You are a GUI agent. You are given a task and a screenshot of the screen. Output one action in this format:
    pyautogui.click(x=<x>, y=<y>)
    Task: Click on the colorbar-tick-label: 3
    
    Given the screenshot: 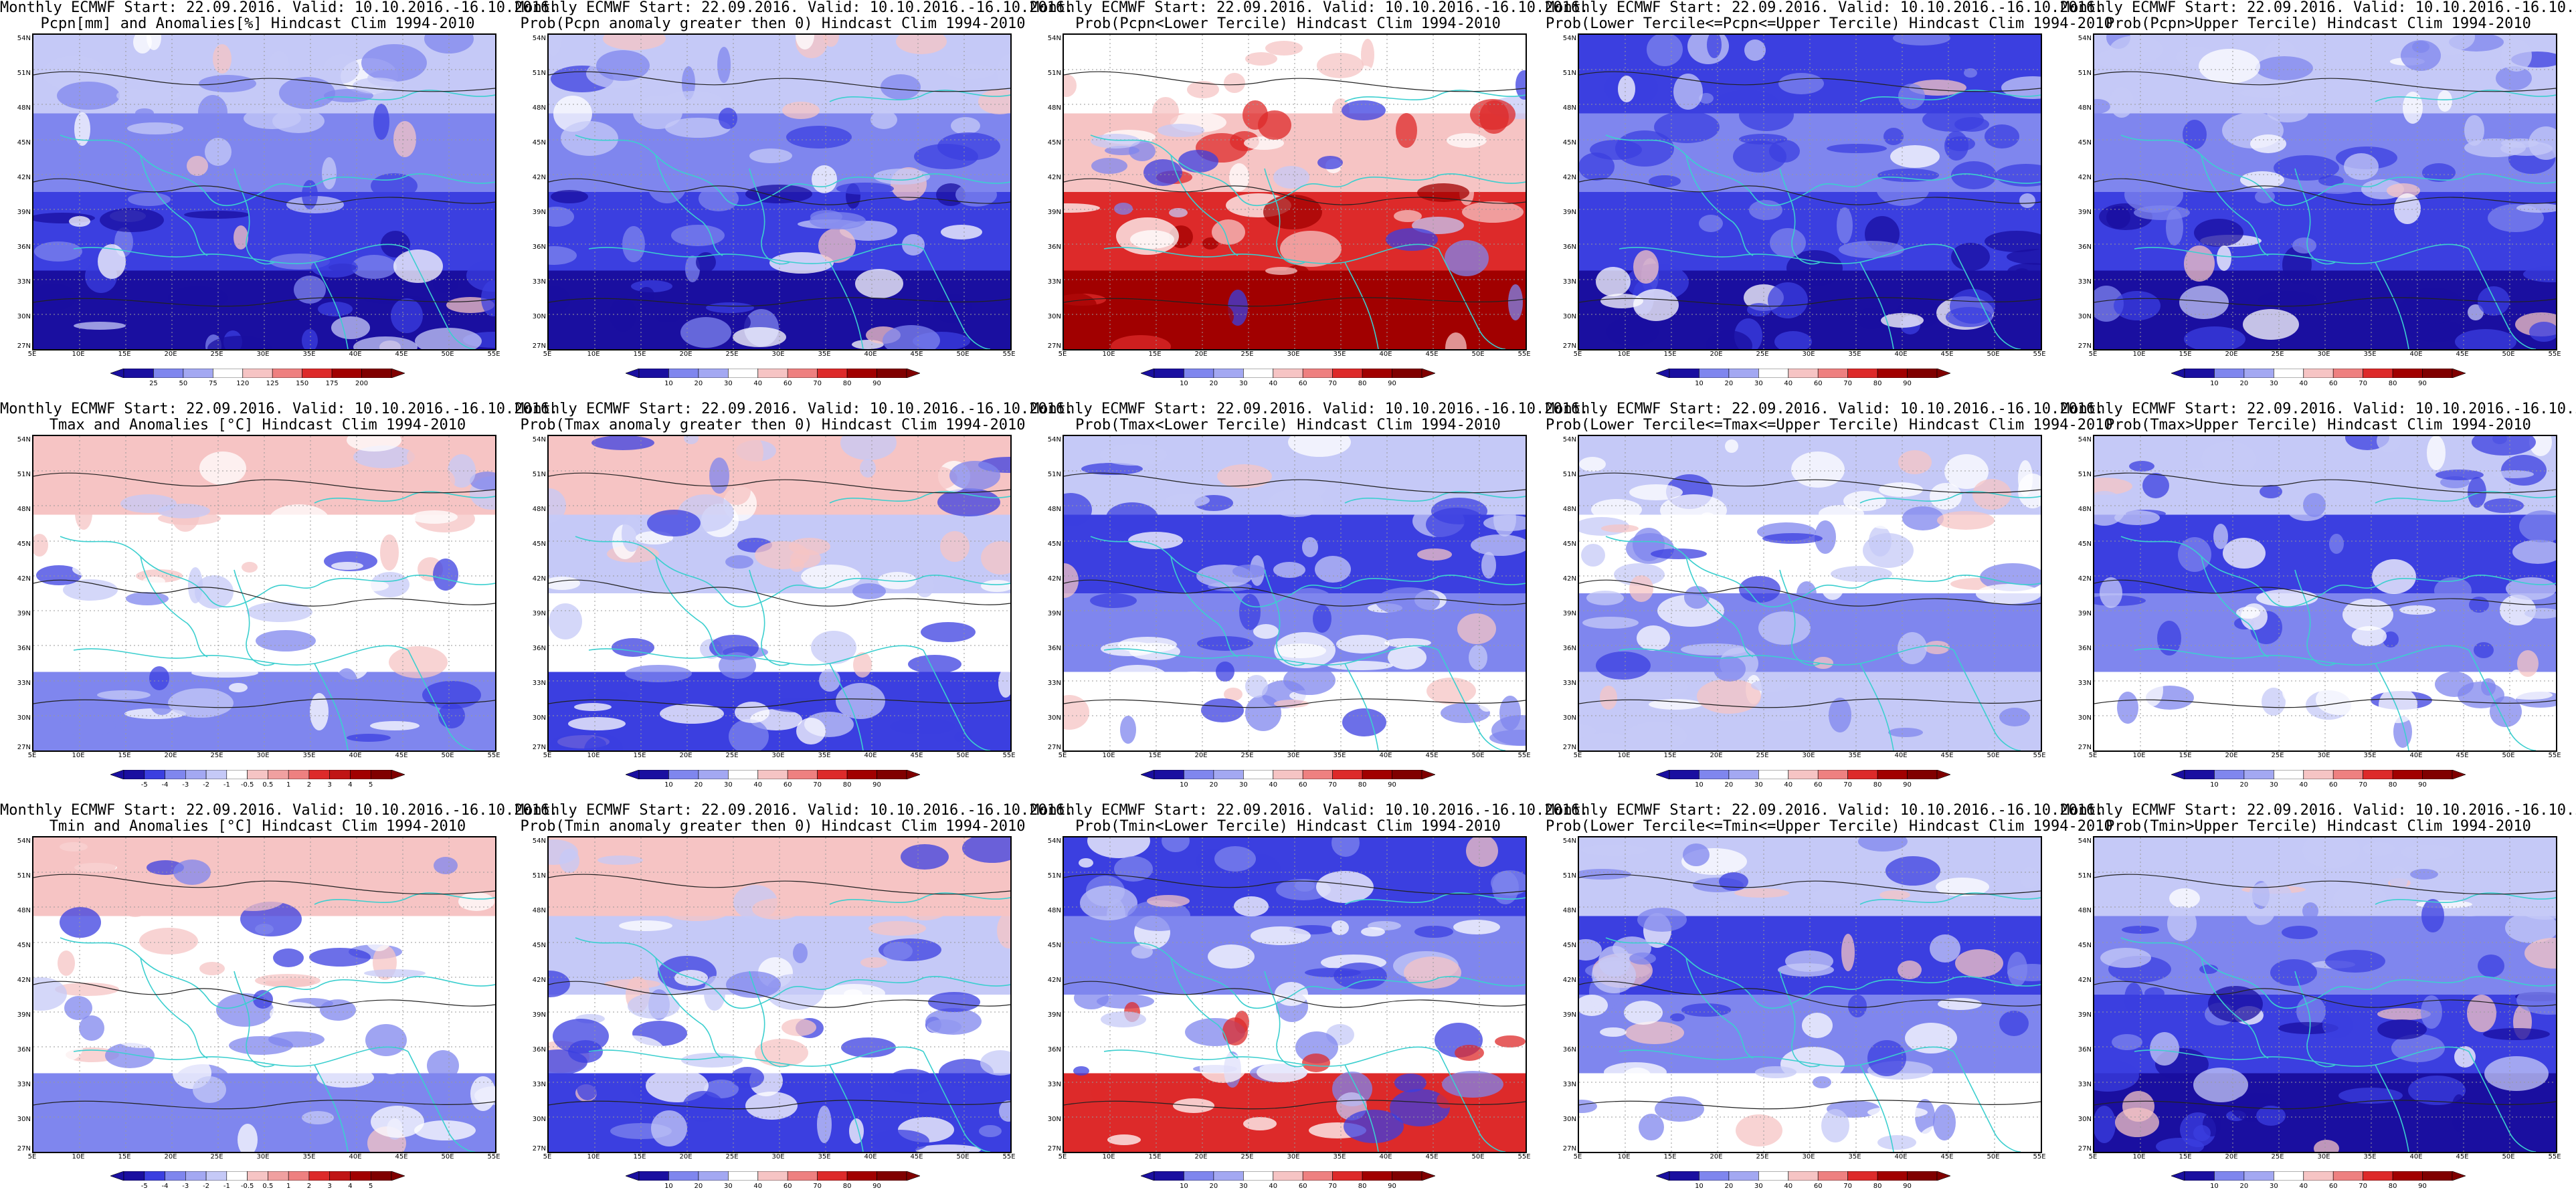 What is the action you would take?
    pyautogui.click(x=329, y=1186)
    